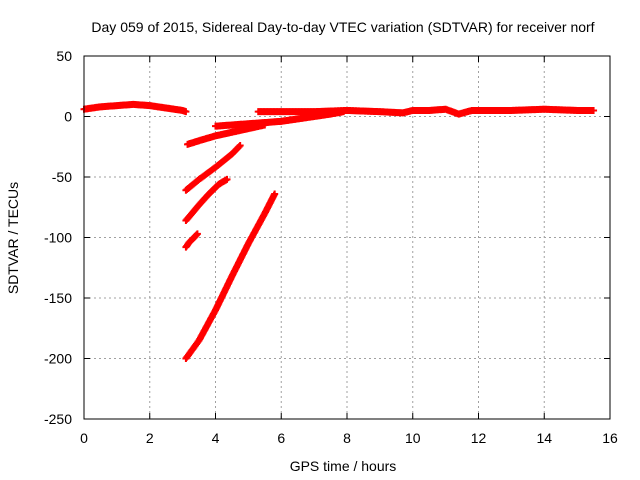 This screenshot has width=640, height=480. What do you see at coordinates (58, 359) in the screenshot?
I see `y-tick-label: -200` at bounding box center [58, 359].